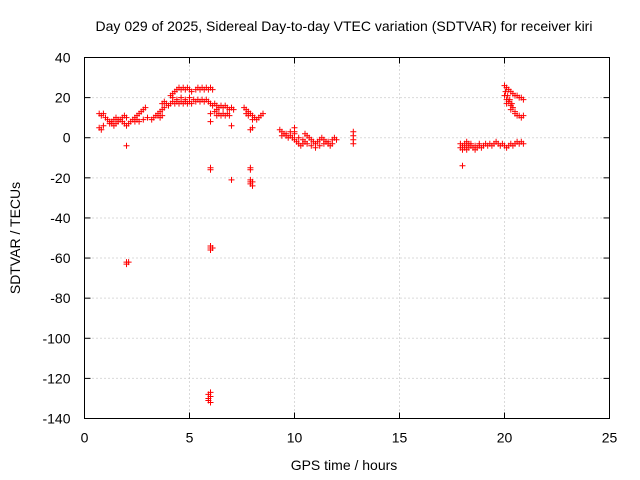 The image size is (640, 480). I want to click on y-tick-label: 20, so click(63, 98).